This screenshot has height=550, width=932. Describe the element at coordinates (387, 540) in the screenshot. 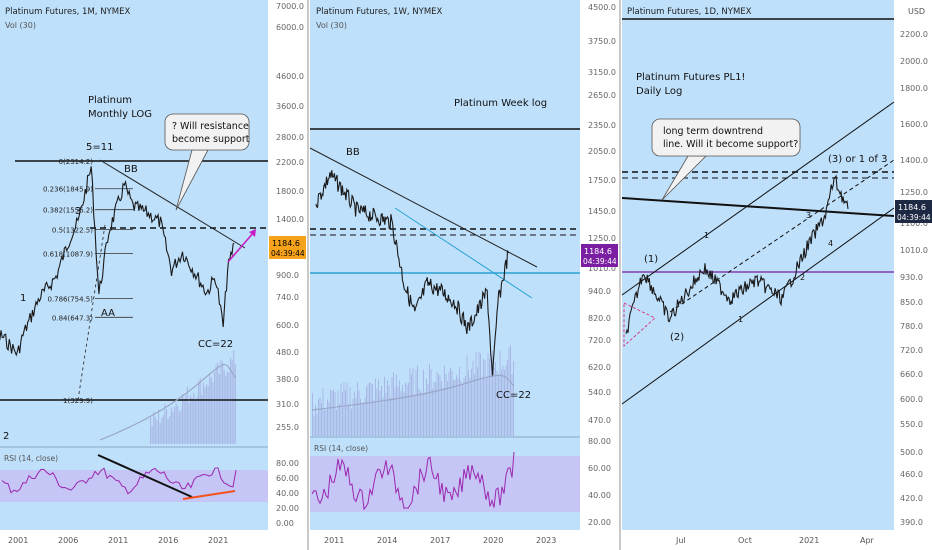

I see `x-tick-label: 2014` at that location.